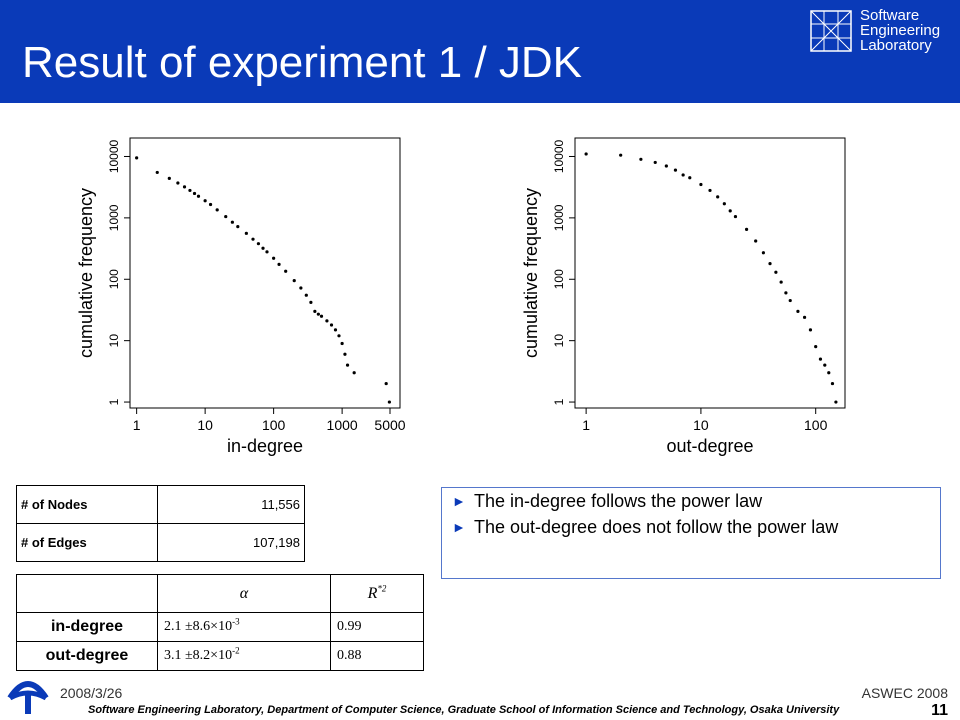  I want to click on right-triangle-icon: ►, so click(459, 527).